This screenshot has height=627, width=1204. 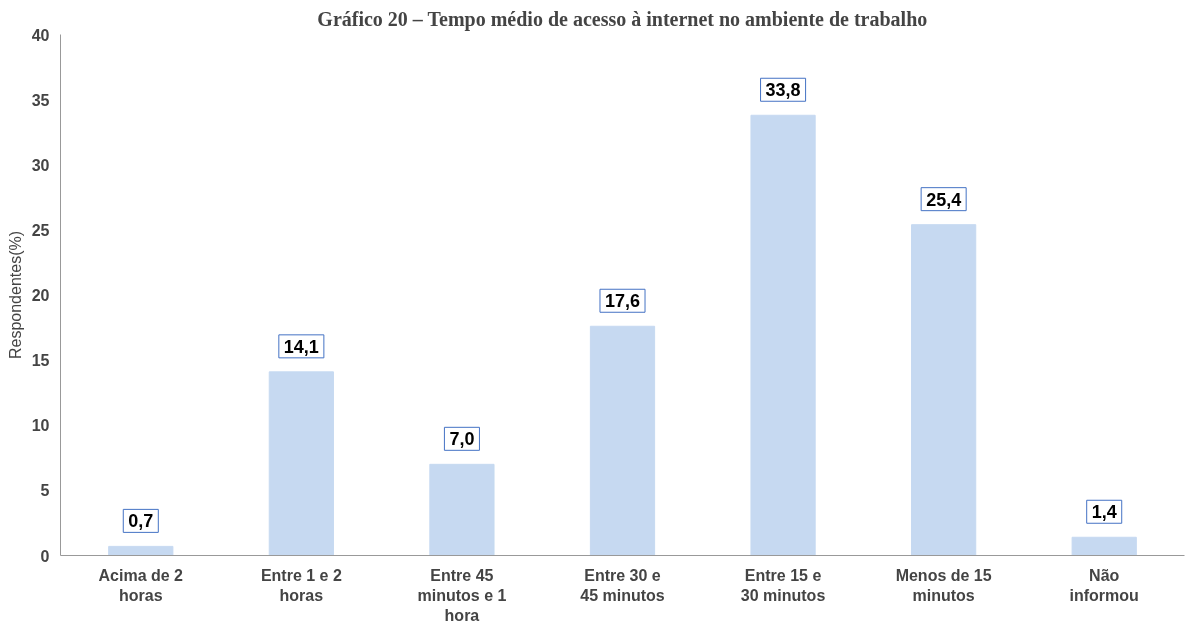 I want to click on y-tick-label: 30, so click(x=40, y=165).